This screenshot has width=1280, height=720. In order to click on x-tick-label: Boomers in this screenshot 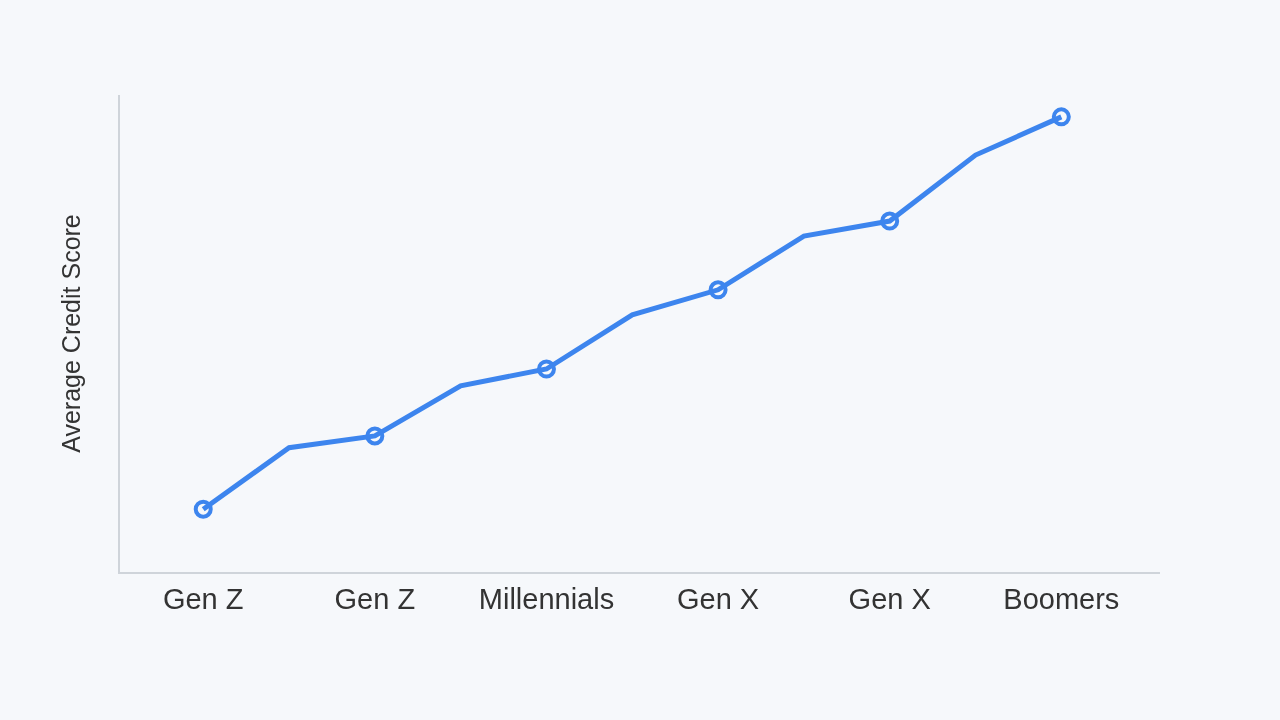, I will do `click(1061, 598)`.